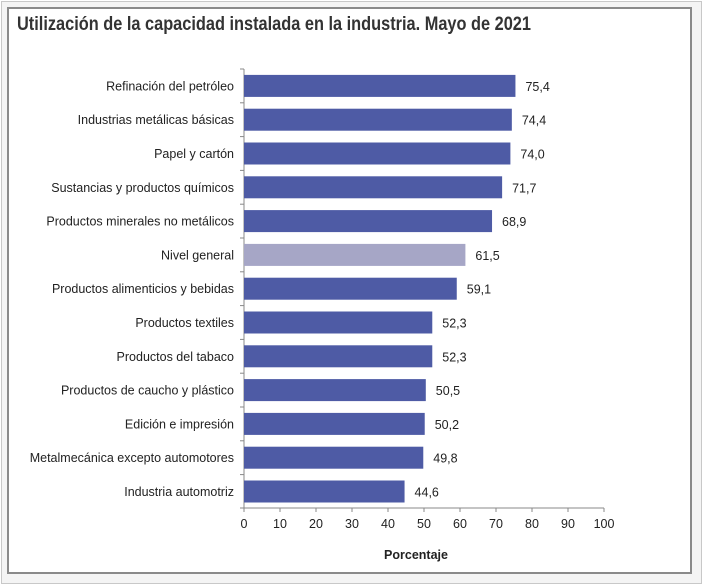 The image size is (703, 585). I want to click on value-label: 50,2, so click(447, 425).